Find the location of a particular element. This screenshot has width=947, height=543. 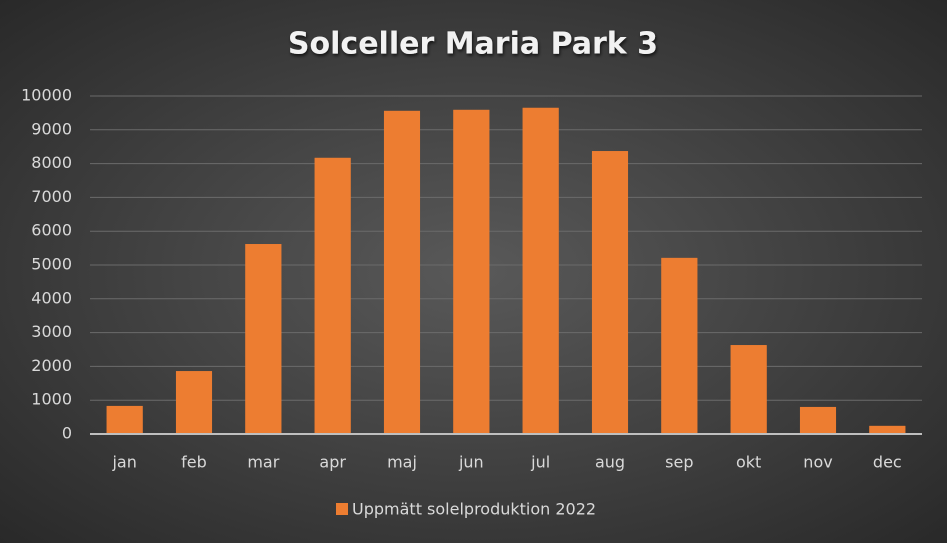

y-tick-label: 9000 is located at coordinates (51, 128).